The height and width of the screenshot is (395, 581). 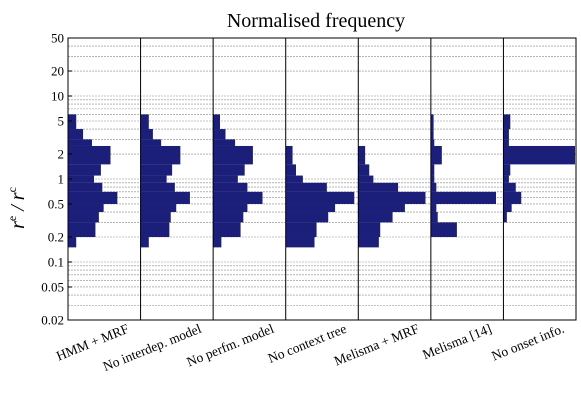 I want to click on y-tick-label: 2, so click(x=61, y=154).